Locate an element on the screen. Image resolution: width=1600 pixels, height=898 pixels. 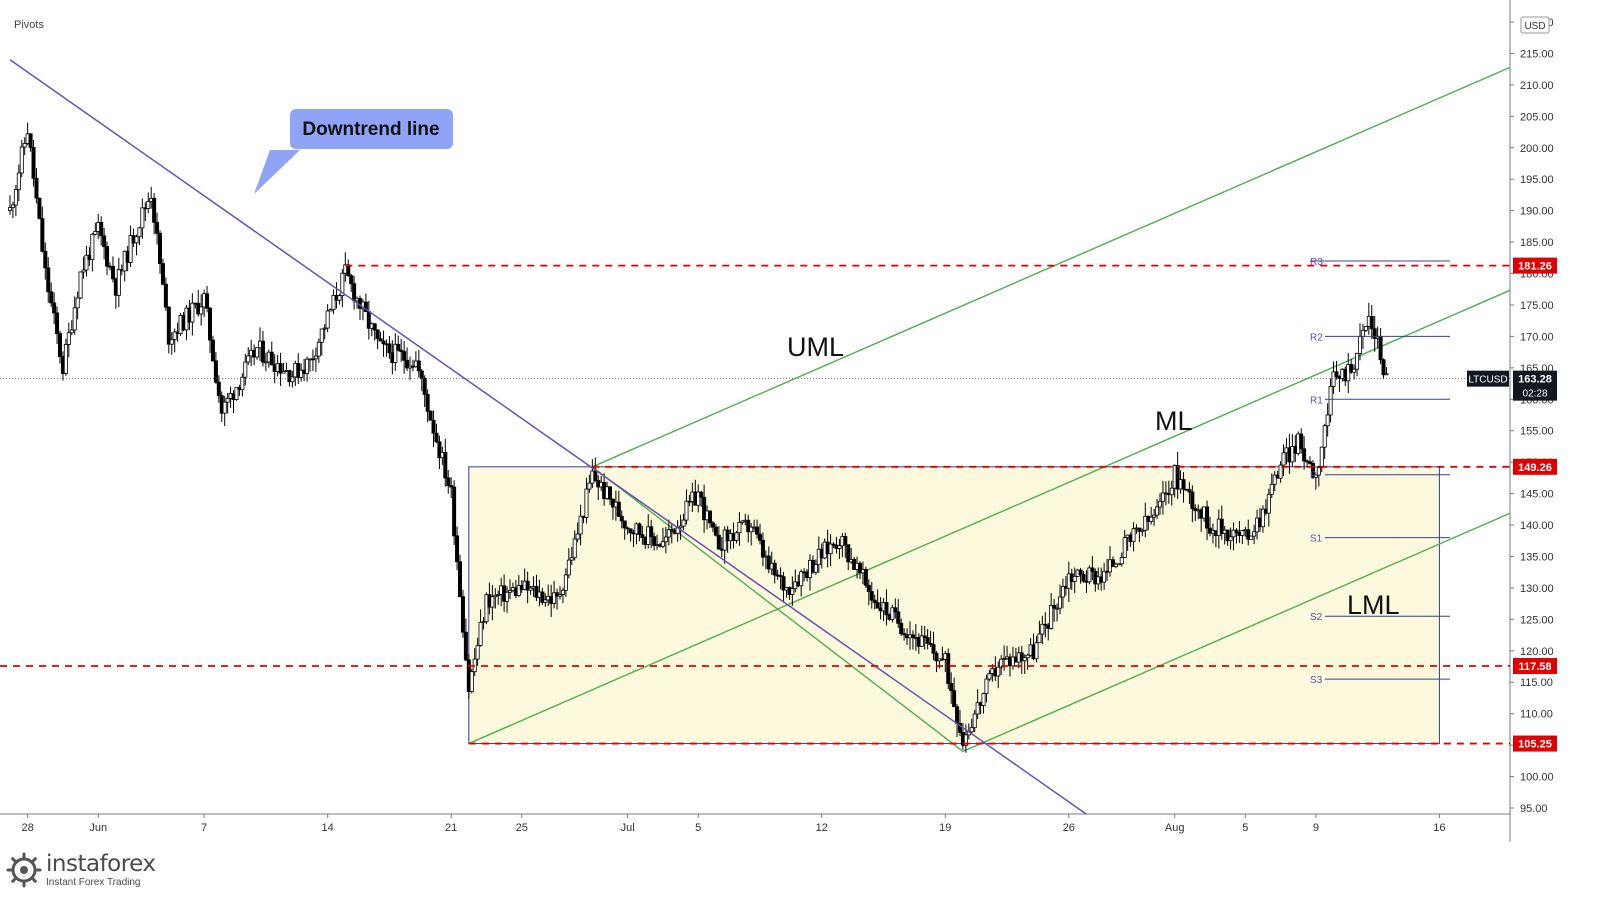
x-axis: 28 Jun 7 14 21 25 Jul 5 12 19 26 Aug 5 9 16 is located at coordinates (755, 823).